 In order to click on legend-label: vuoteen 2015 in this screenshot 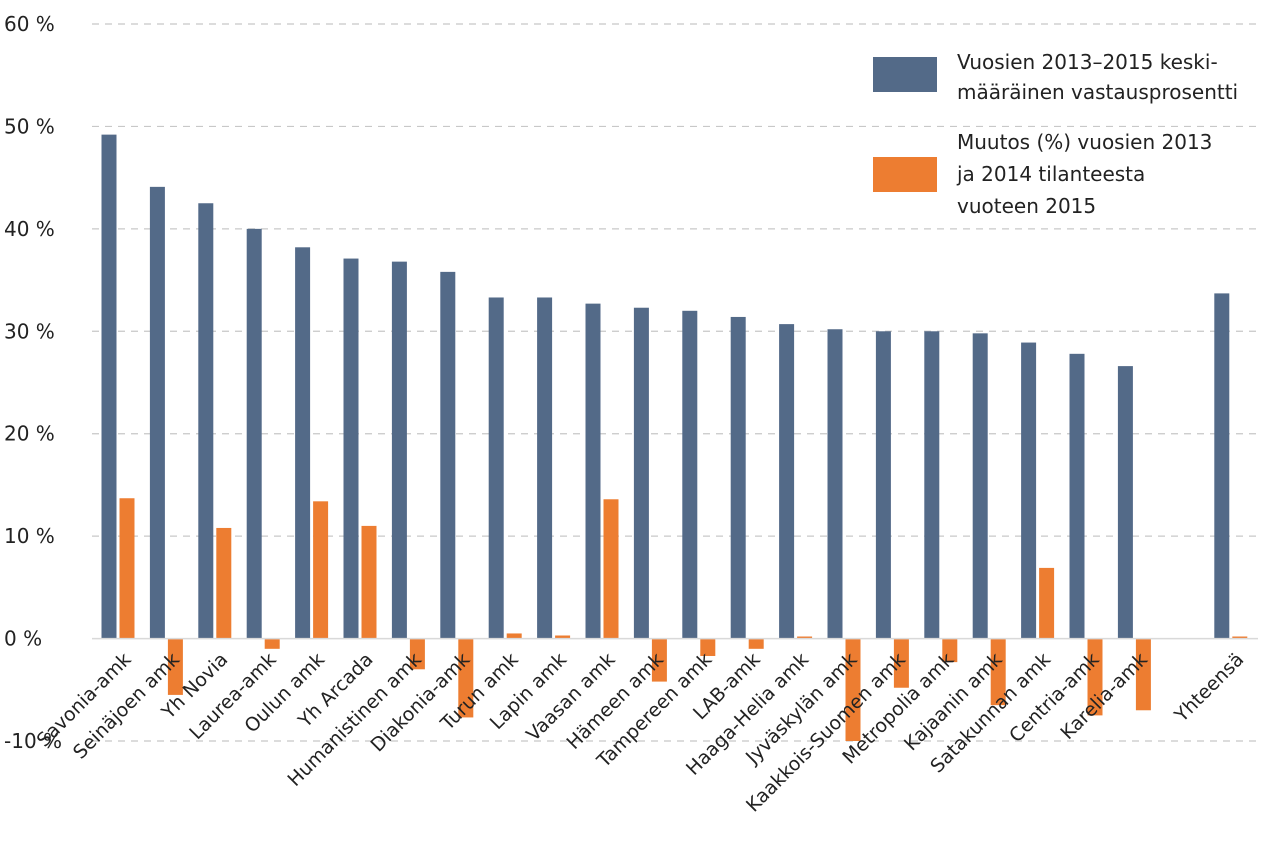, I will do `click(1026, 206)`.